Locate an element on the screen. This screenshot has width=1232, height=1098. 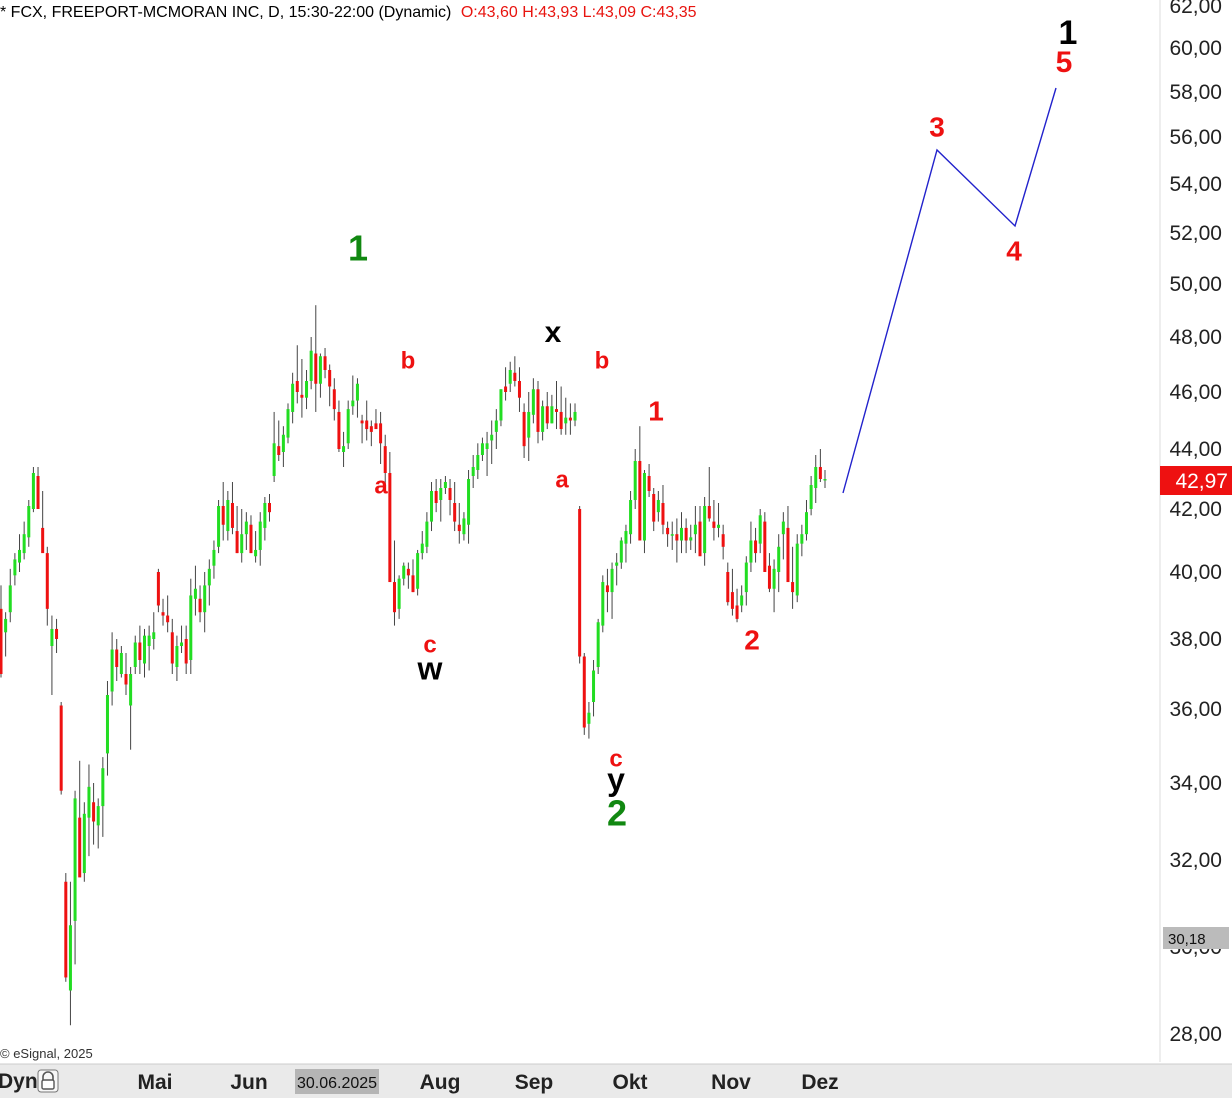
price-tick-label: 52,00 is located at coordinates (1195, 233).